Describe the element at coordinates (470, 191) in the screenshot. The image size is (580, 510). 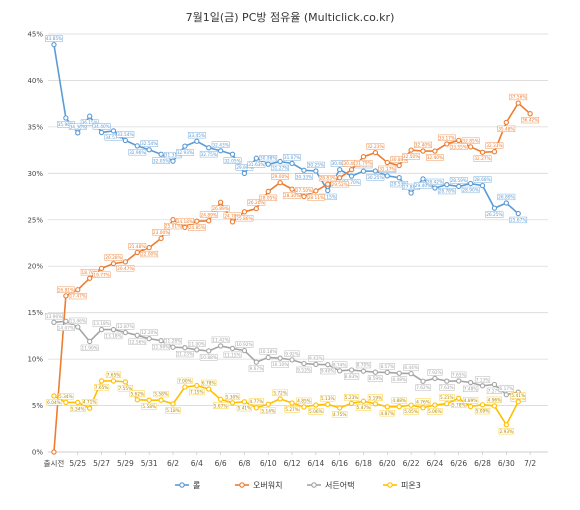
I see `data-label: 28.90%` at that location.